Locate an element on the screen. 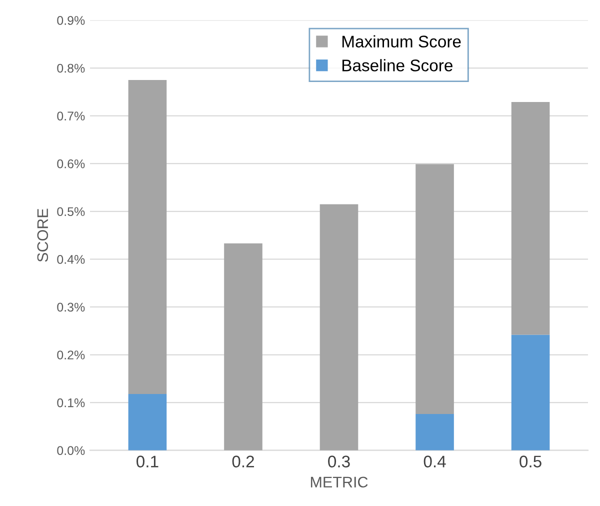 Image resolution: width=600 pixels, height=506 pixels. y-tick-label: 0.8% is located at coordinates (71, 68).